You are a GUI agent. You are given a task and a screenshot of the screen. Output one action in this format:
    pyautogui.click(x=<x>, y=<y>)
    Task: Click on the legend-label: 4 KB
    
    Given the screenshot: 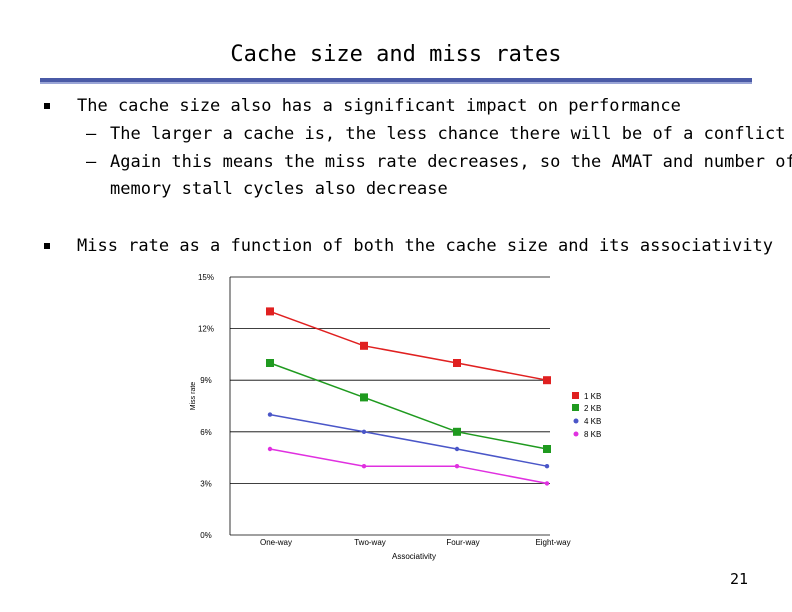 What is the action you would take?
    pyautogui.click(x=592, y=421)
    